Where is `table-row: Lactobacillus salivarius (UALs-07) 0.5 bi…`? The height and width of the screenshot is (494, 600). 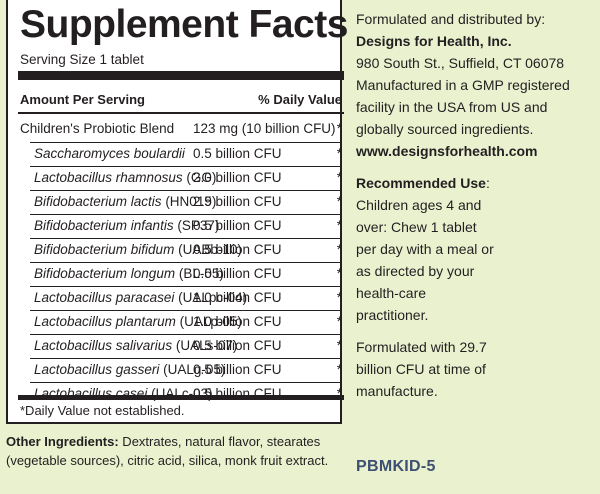
table-row: Lactobacillus salivarius (UALs-07) 0.5 bi… is located at coordinates (186, 346).